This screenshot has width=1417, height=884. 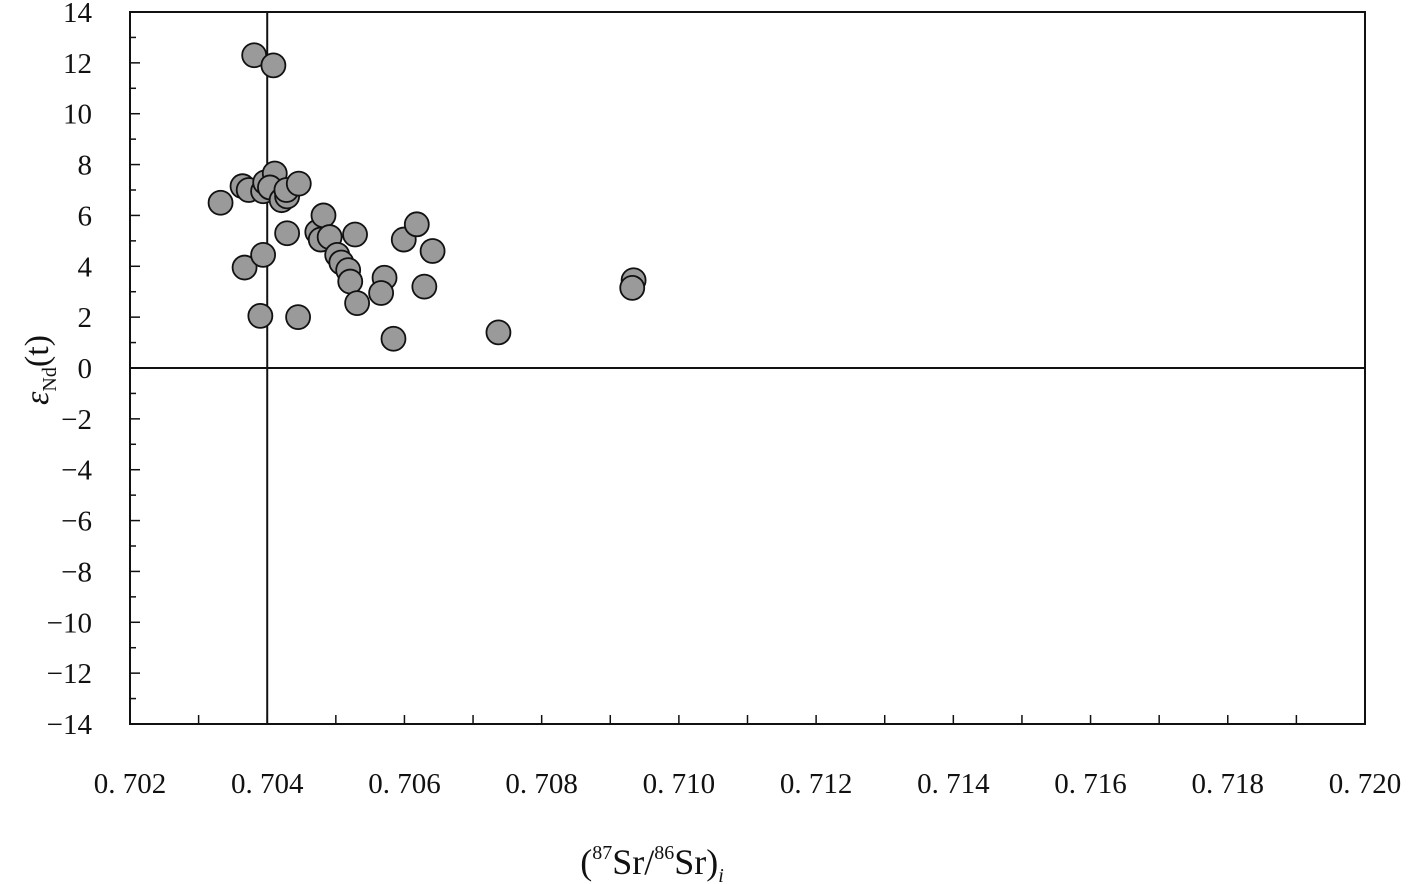 What do you see at coordinates (816, 784) in the screenshot?
I see `x-tick-label: 0. 712` at bounding box center [816, 784].